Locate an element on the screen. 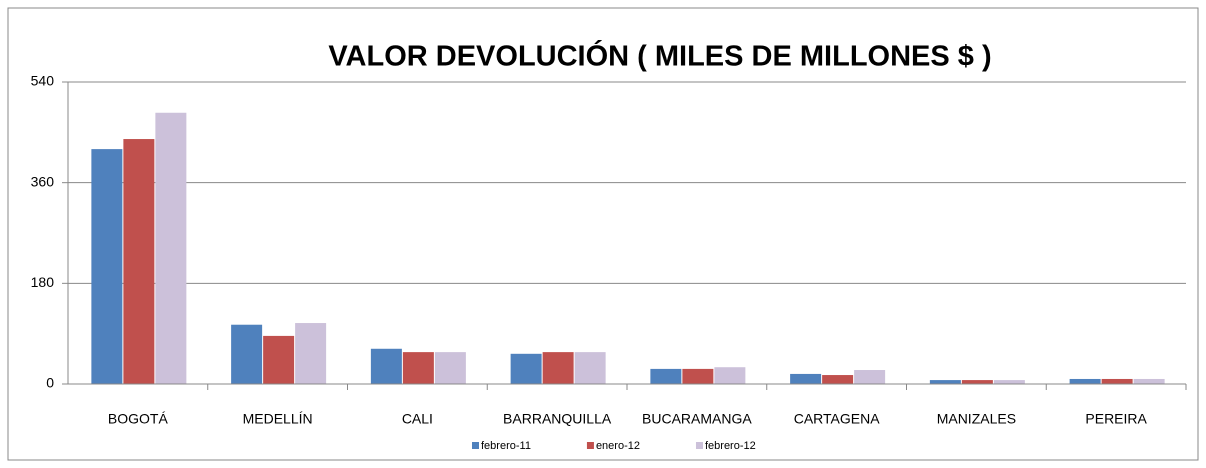 This screenshot has height=468, width=1206. x-tick-label: MANIZALES is located at coordinates (976, 419).